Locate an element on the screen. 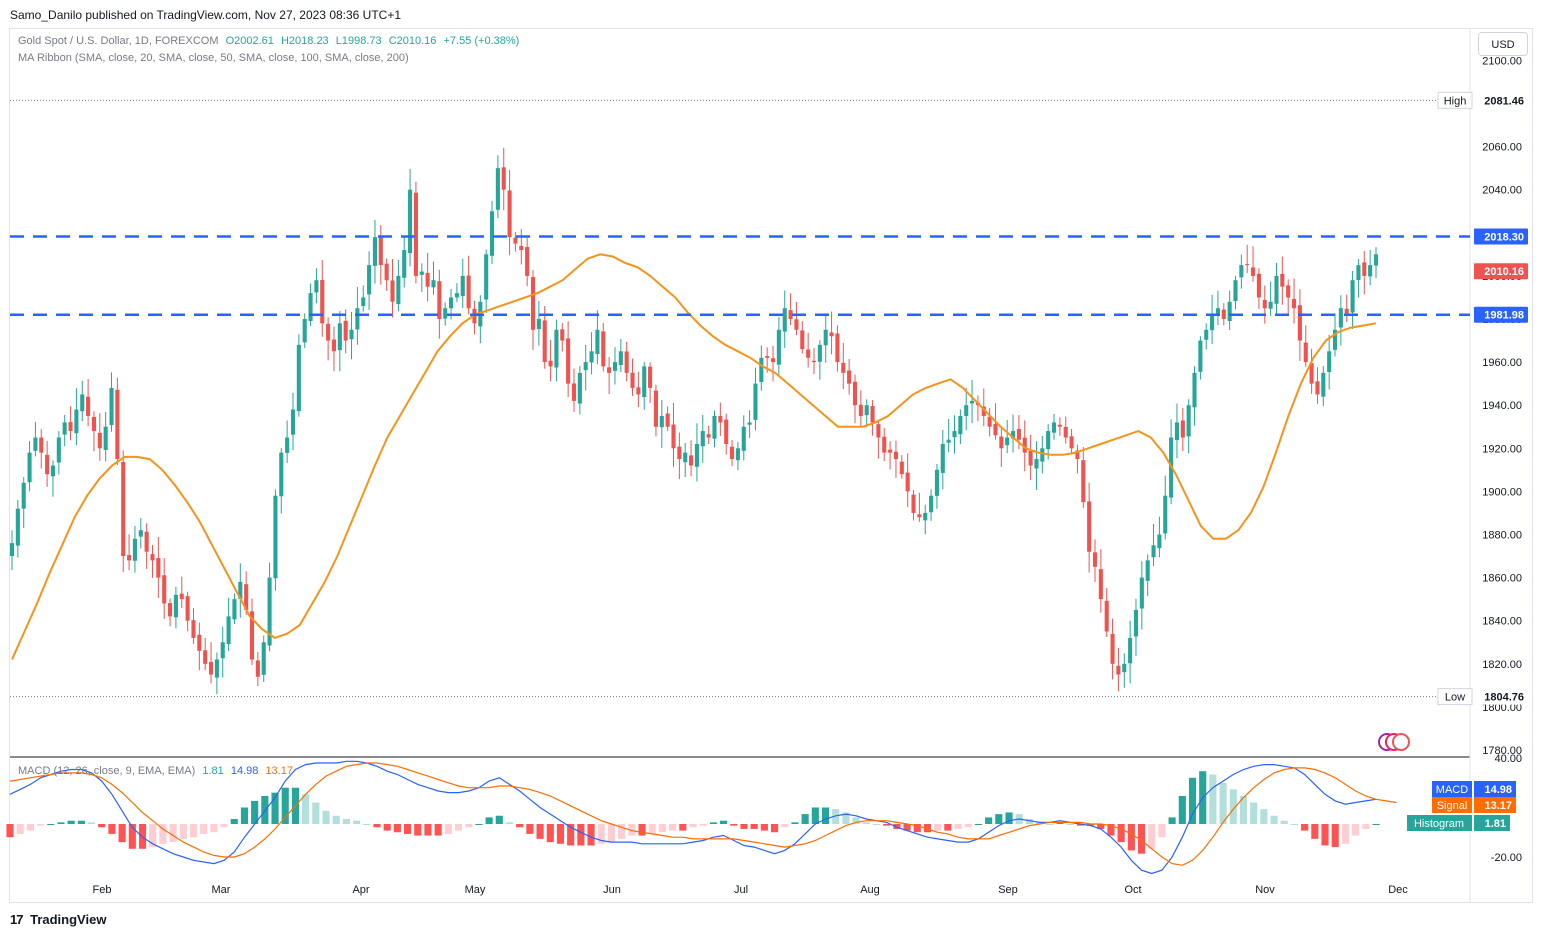 The image size is (1543, 939). macd-axis-label-tag: MACD is located at coordinates (1452, 790).